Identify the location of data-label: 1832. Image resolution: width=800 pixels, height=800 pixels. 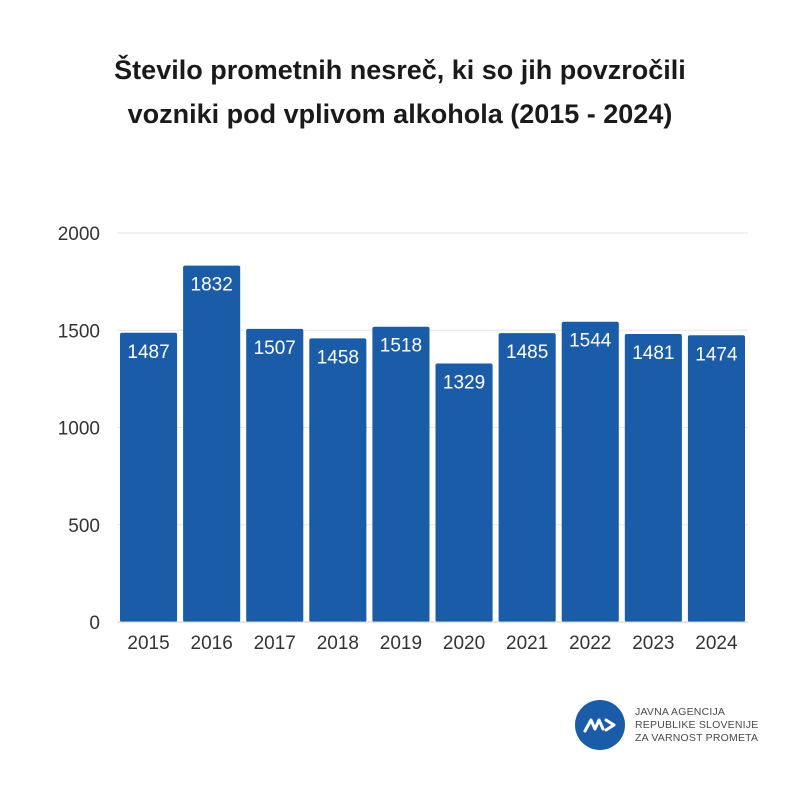
(212, 285).